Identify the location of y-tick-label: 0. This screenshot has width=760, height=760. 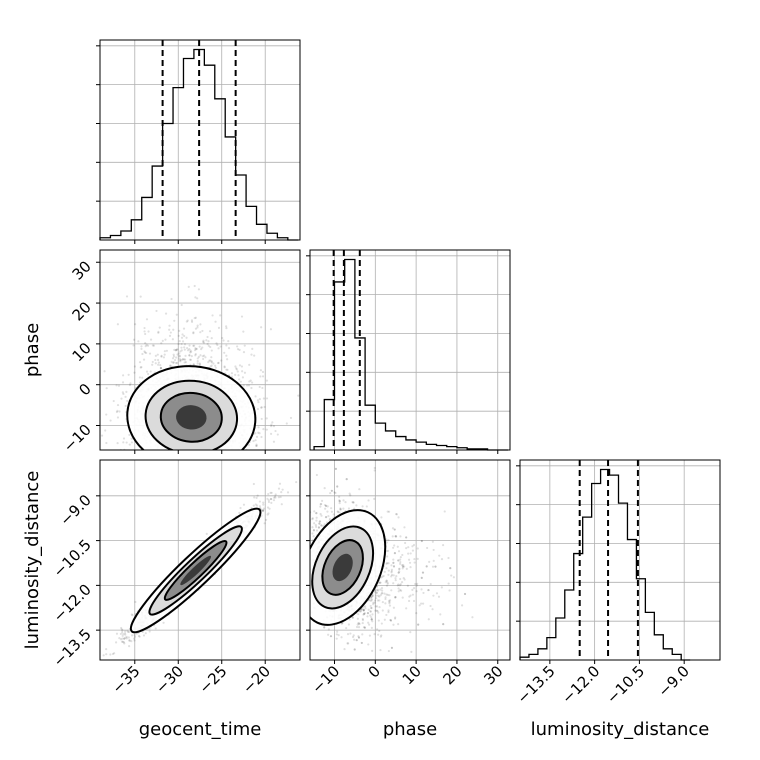
(84, 389).